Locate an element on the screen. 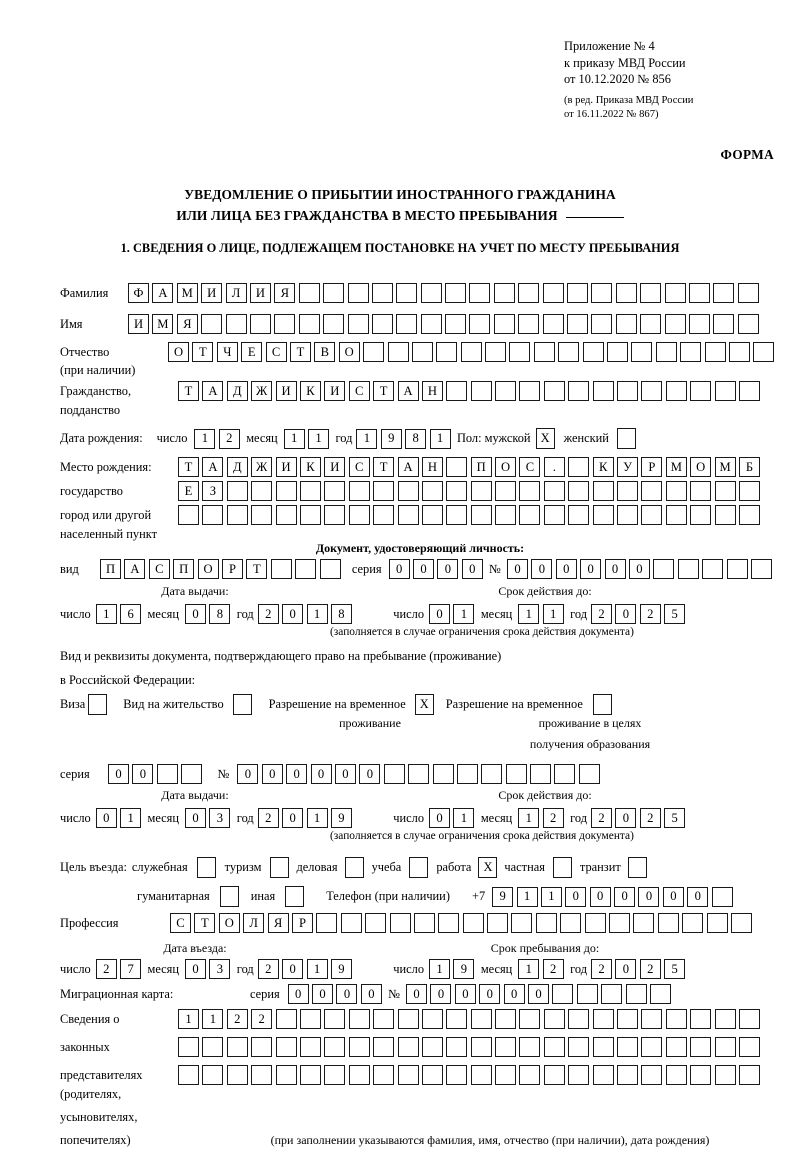  char-cell: Ф is located at coordinates (138, 293).